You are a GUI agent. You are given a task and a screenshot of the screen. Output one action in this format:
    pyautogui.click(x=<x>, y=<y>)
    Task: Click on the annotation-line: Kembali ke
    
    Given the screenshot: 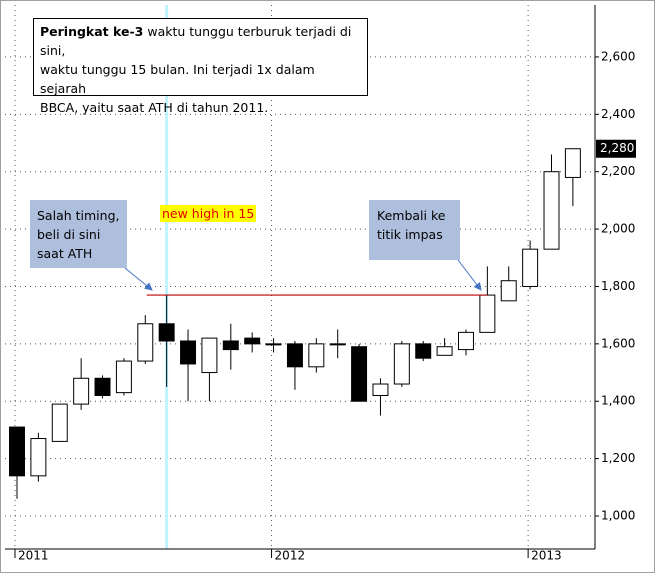 What is the action you would take?
    pyautogui.click(x=411, y=215)
    